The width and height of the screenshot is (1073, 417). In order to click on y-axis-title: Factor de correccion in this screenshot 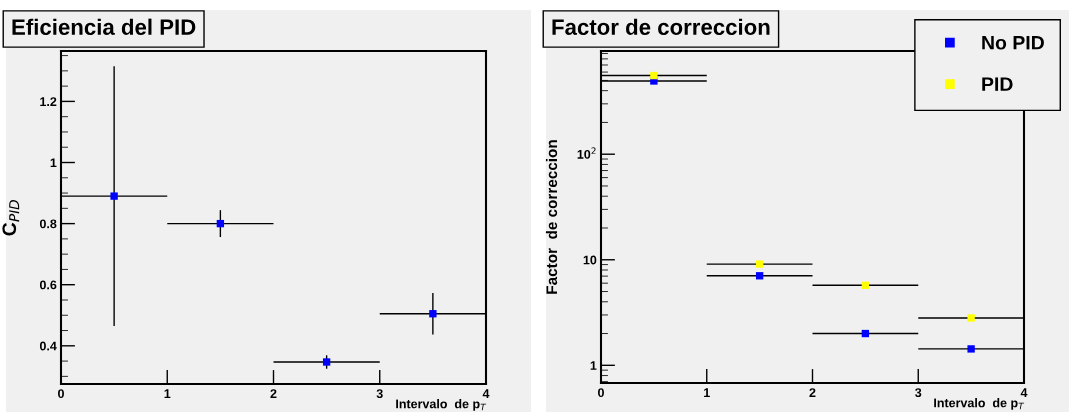, I will do `click(551, 217)`.